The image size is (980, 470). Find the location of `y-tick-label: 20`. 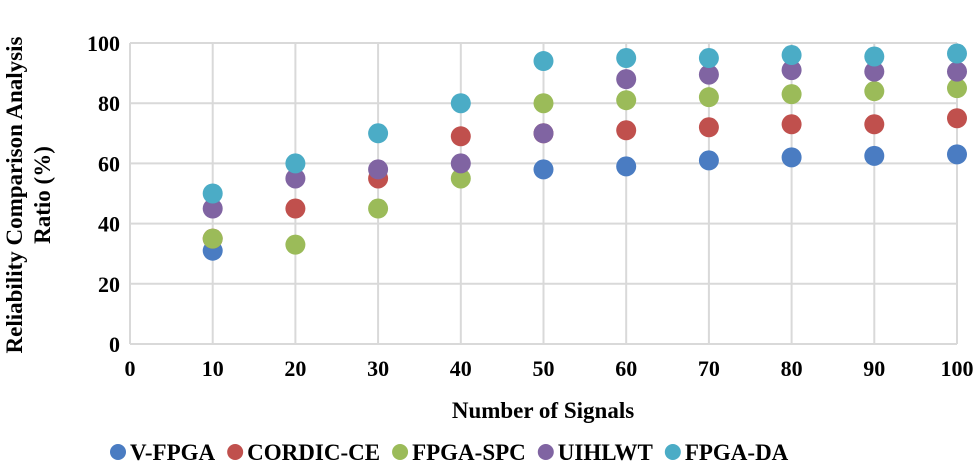

y-tick-label: 20 is located at coordinates (109, 284).